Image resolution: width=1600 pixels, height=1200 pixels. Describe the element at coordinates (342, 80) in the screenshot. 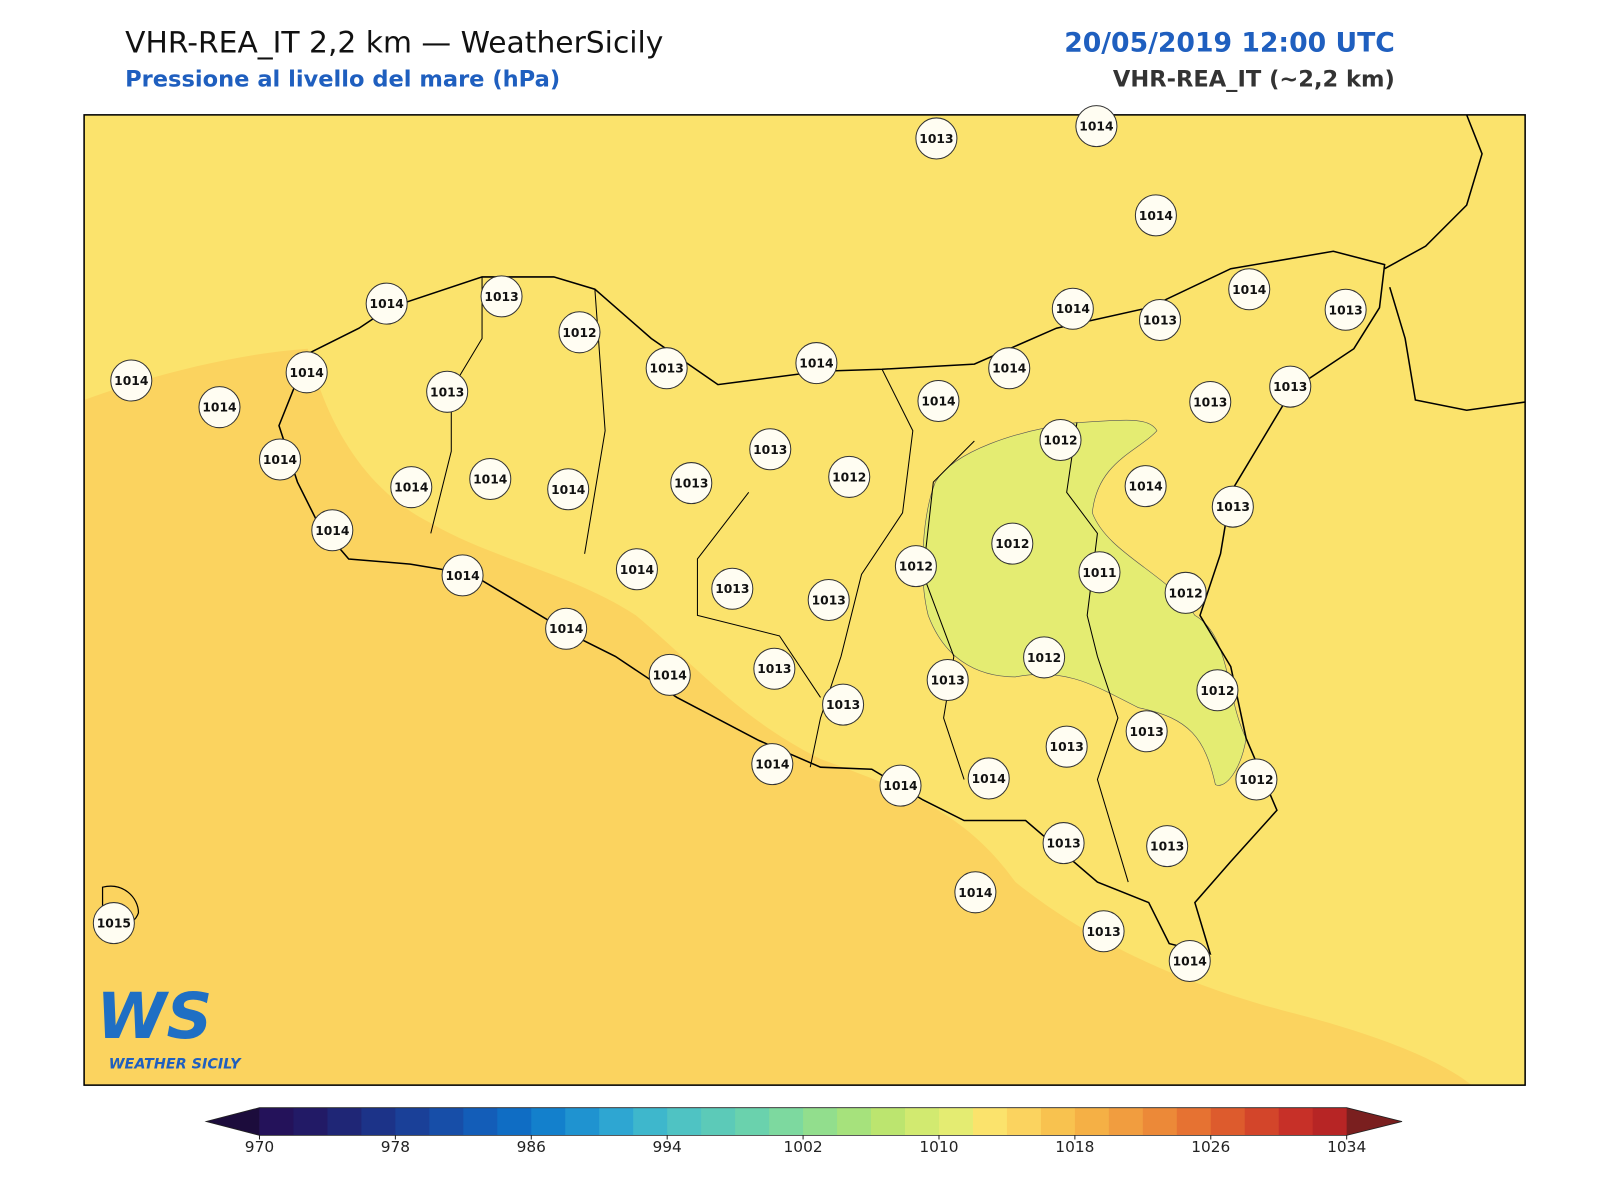

I see `subtitle: Pressione al livello del mare (hPa)` at that location.